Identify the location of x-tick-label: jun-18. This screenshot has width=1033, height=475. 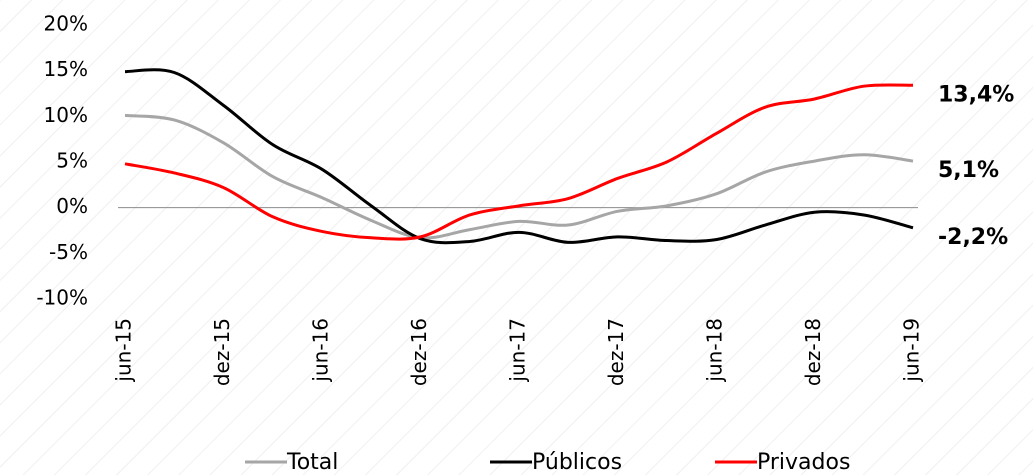
(715, 350).